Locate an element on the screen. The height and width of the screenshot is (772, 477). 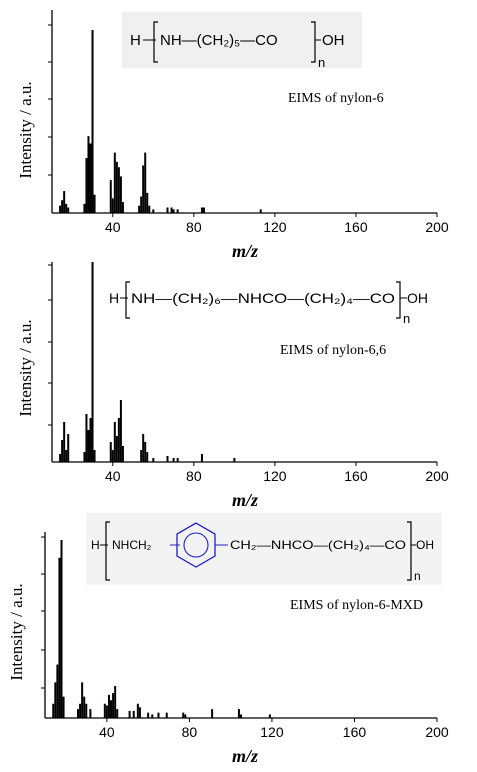
annotation: EIMS of nylon-6 is located at coordinates (336, 98).